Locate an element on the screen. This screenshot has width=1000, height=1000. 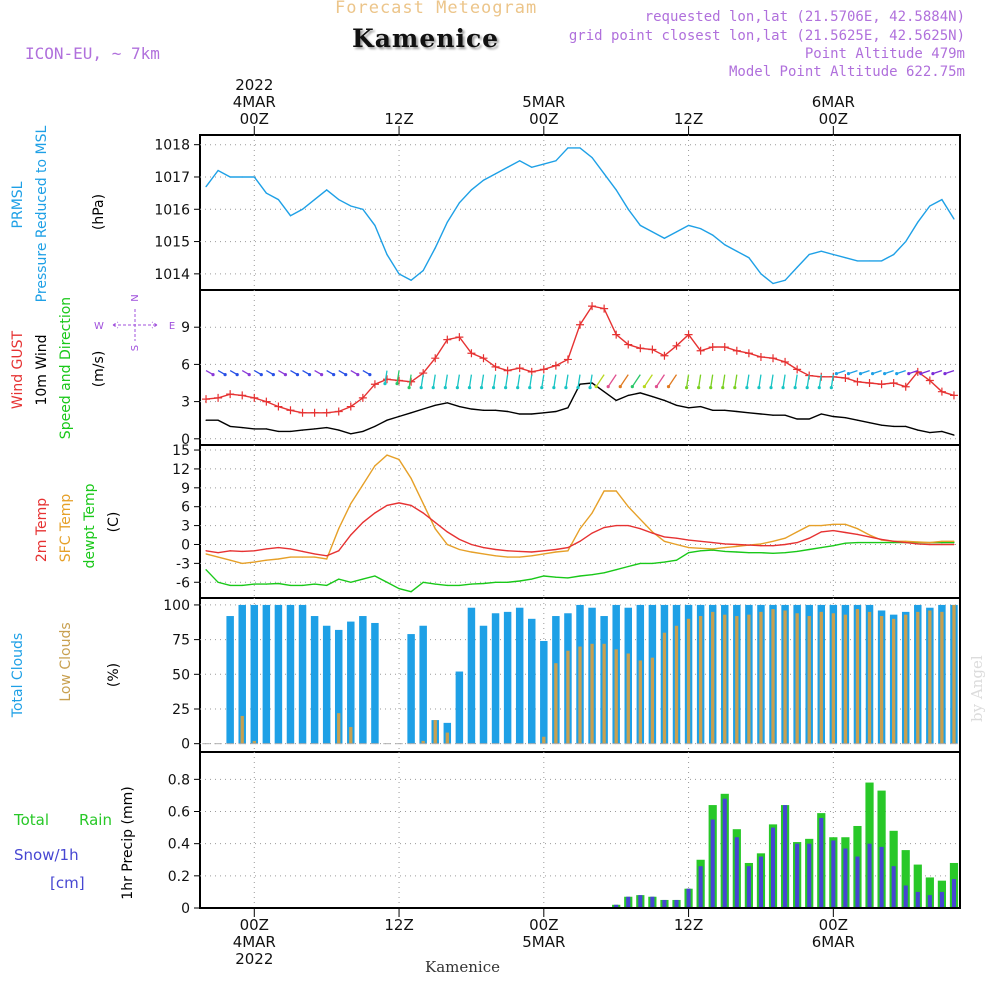
time-label-top: 6MAR is located at coordinates (833, 102).